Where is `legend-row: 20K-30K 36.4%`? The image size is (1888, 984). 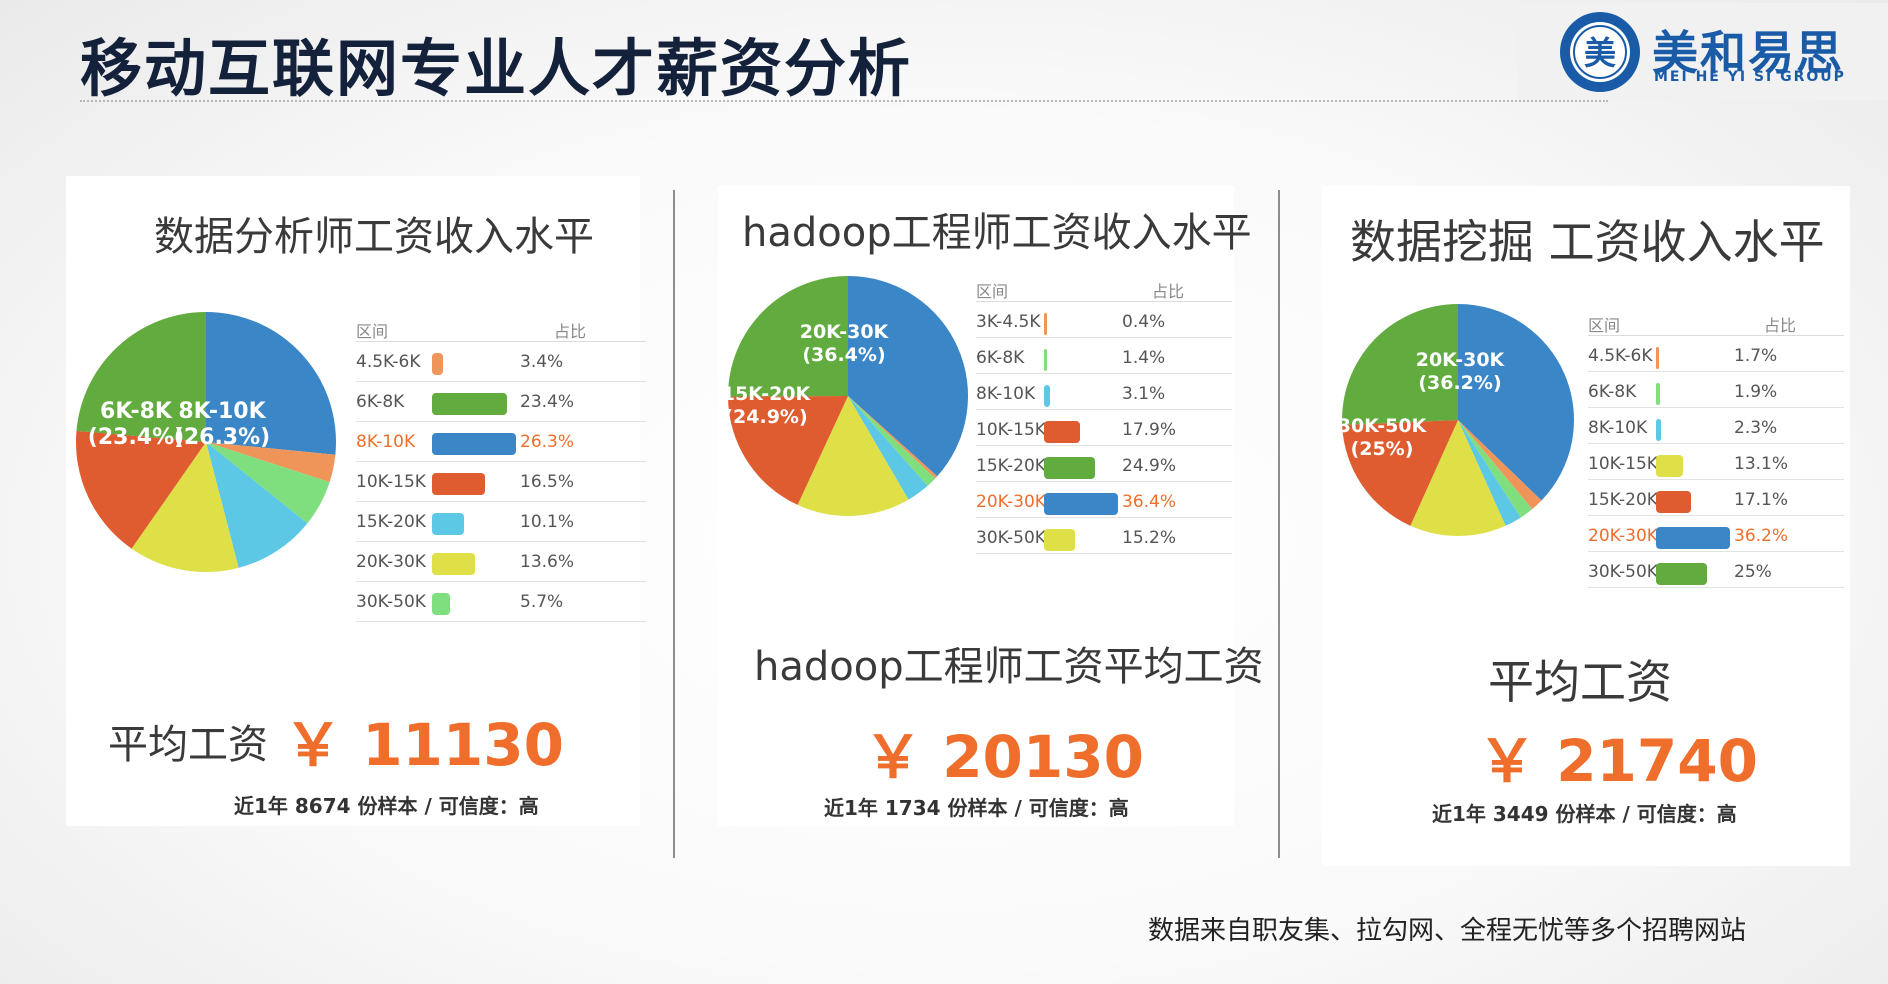 legend-row: 20K-30K 36.4% is located at coordinates (1104, 500).